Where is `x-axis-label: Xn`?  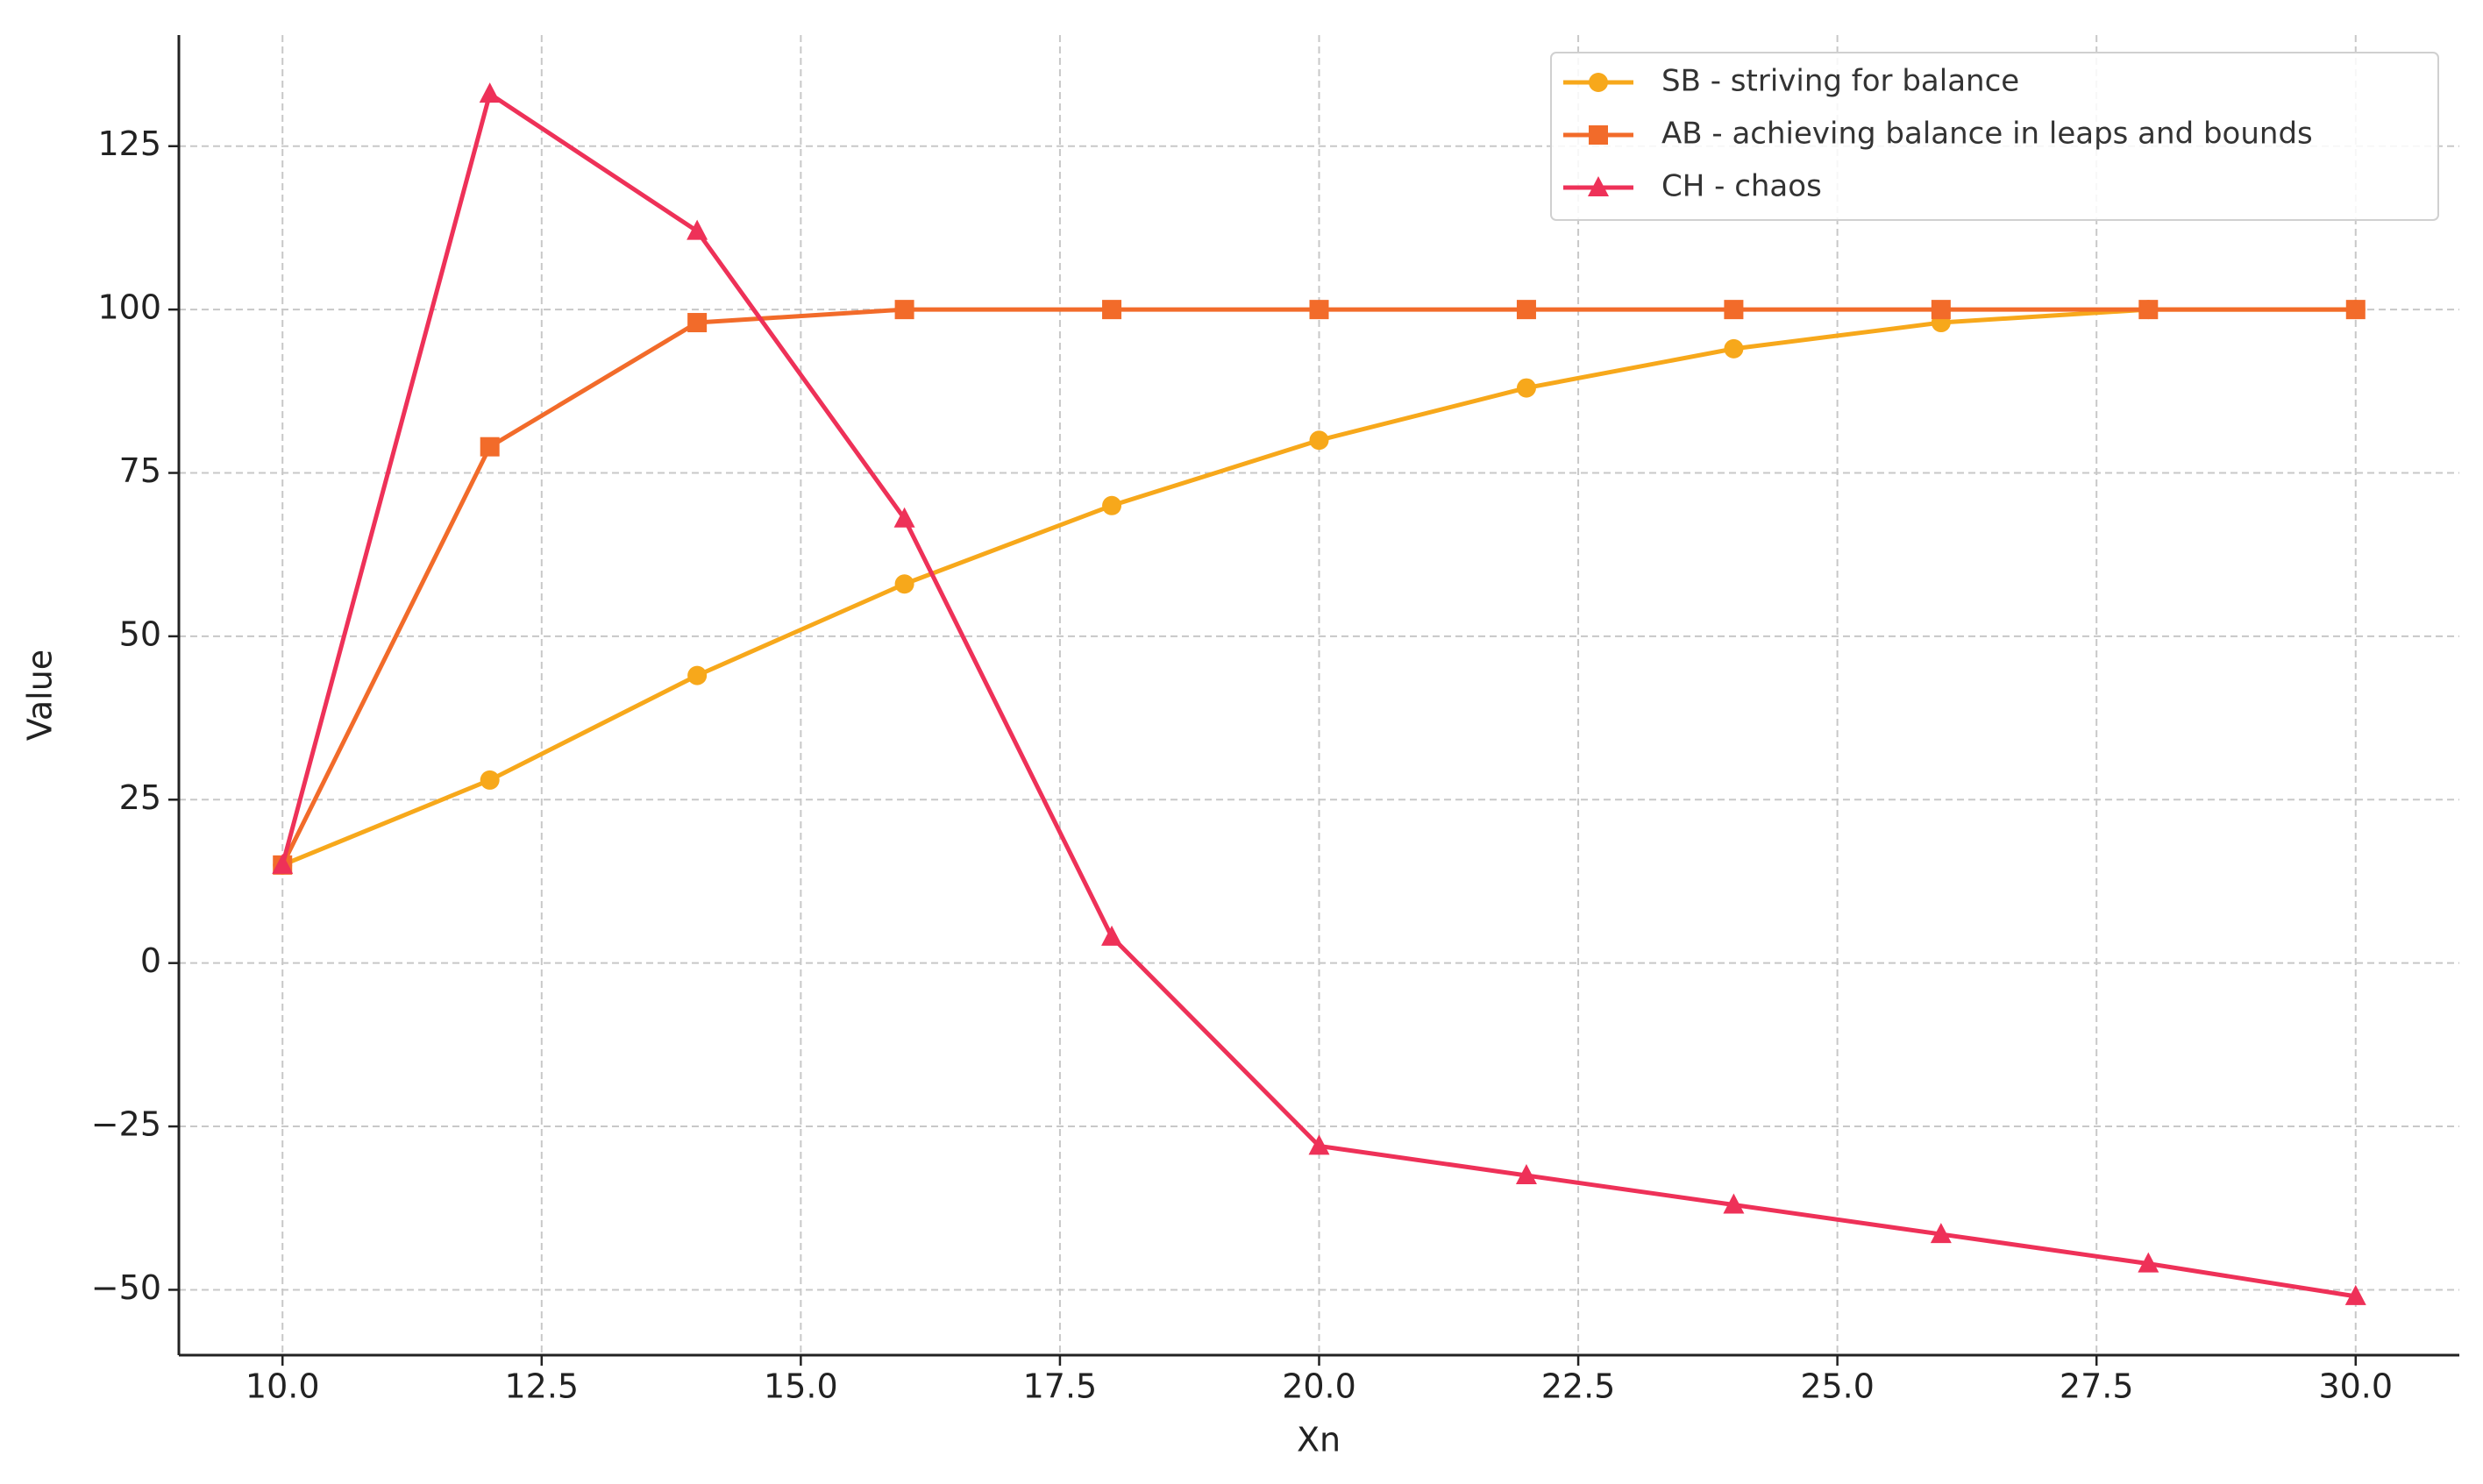
x-axis-label: Xn is located at coordinates (1319, 1440).